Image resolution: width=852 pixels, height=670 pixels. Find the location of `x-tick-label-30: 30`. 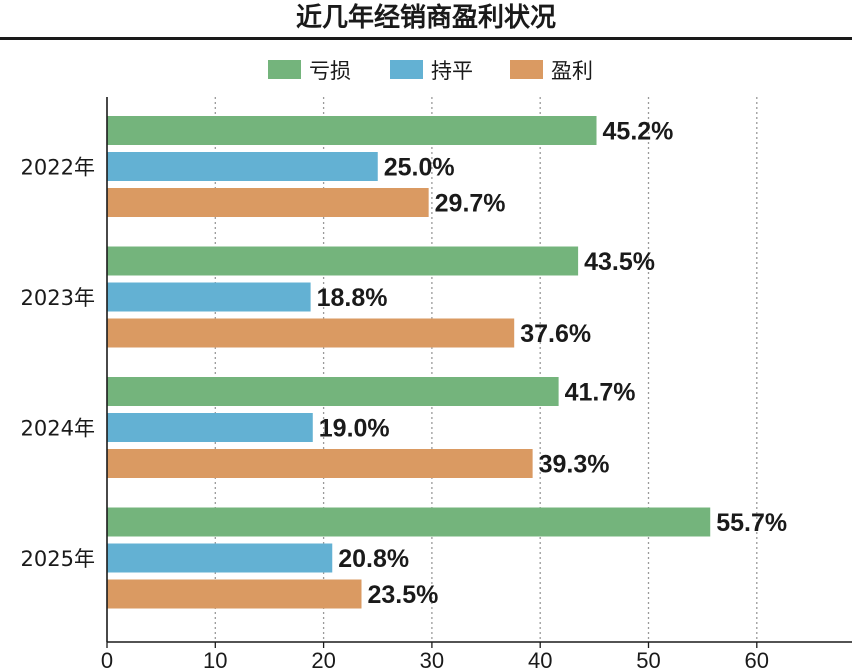

x-tick-label-30: 30 is located at coordinates (432, 659).